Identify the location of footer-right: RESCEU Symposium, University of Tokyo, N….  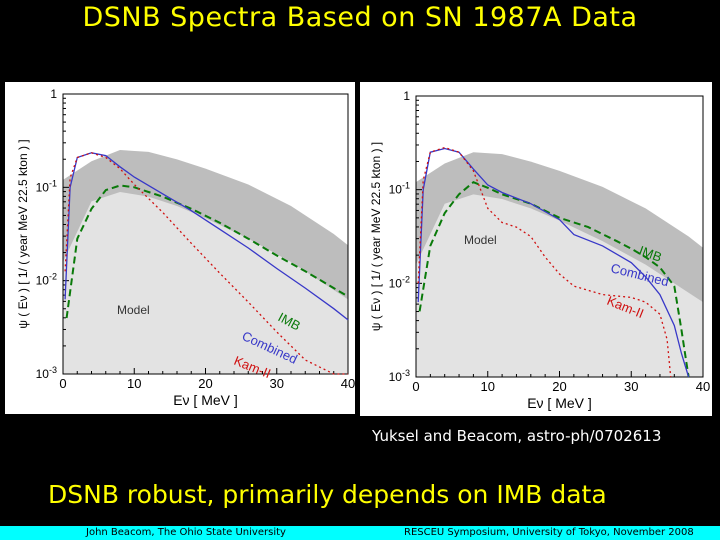
(549, 532).